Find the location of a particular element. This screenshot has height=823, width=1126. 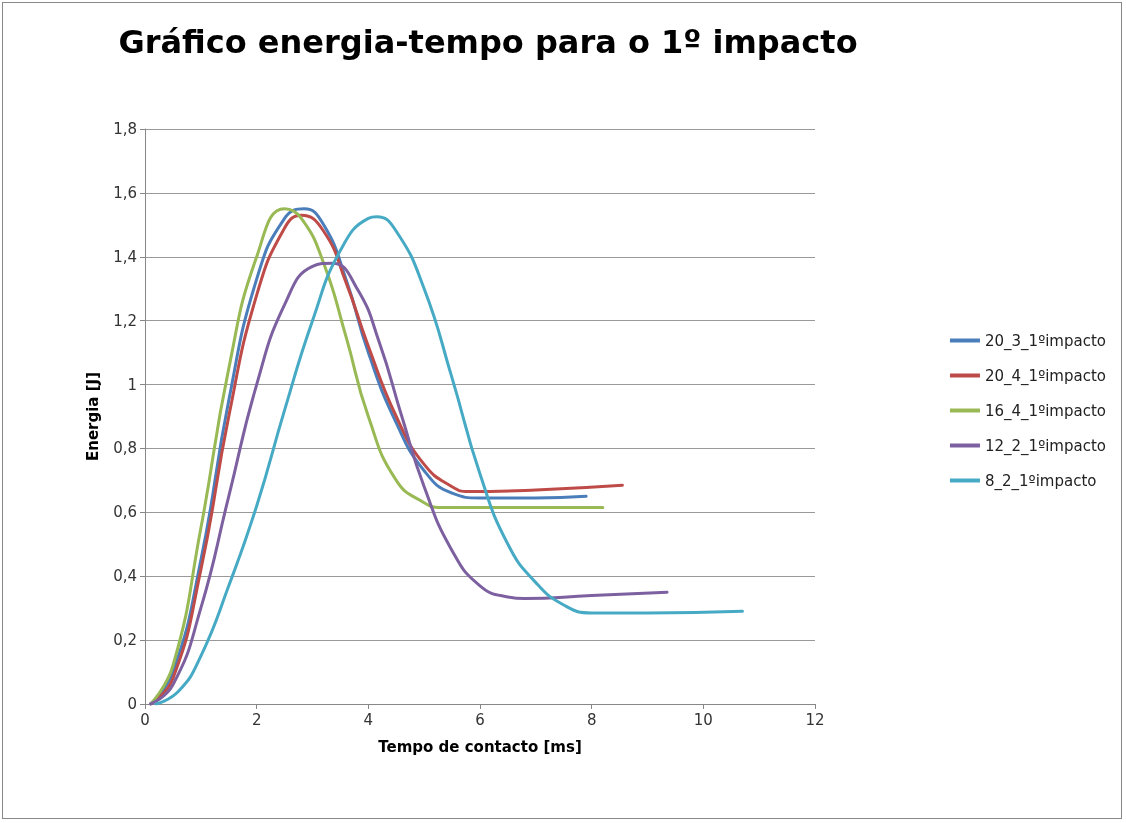

legend-label: 12_2_1ºimpacto is located at coordinates (1045, 446).